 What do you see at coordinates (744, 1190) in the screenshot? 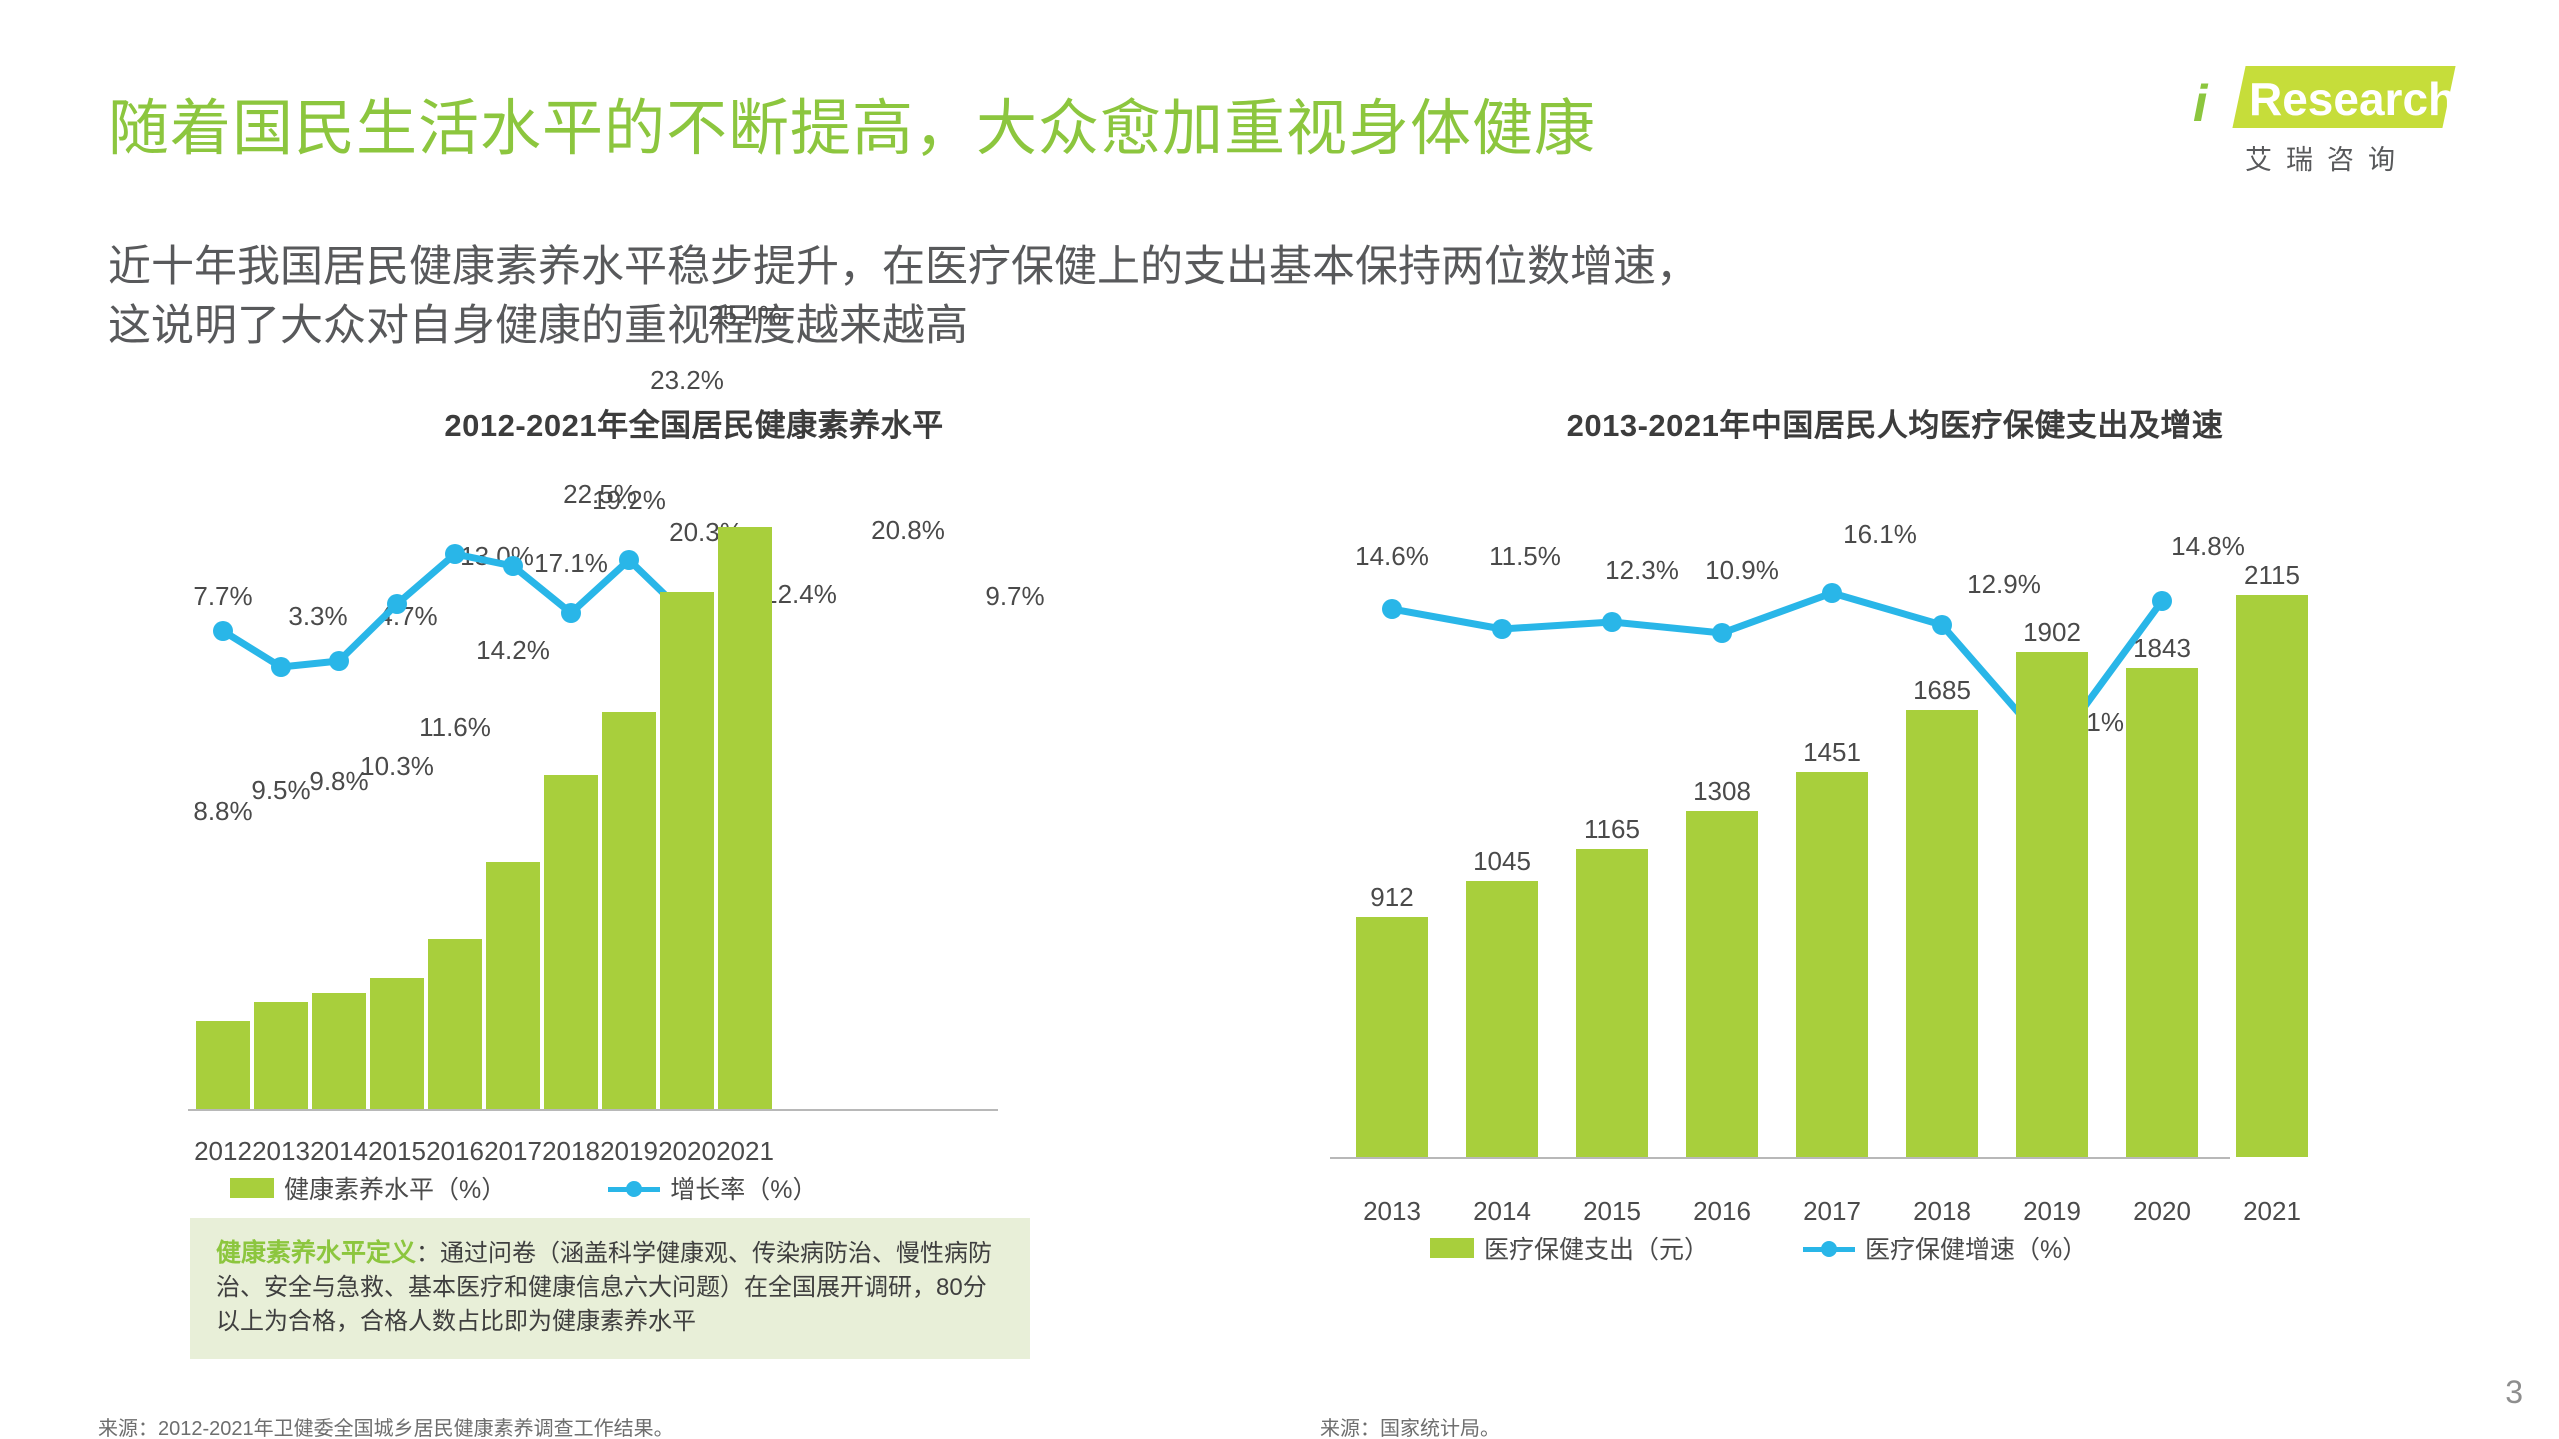
I see `left-legend-line-label: 增长率（%）` at bounding box center [744, 1190].